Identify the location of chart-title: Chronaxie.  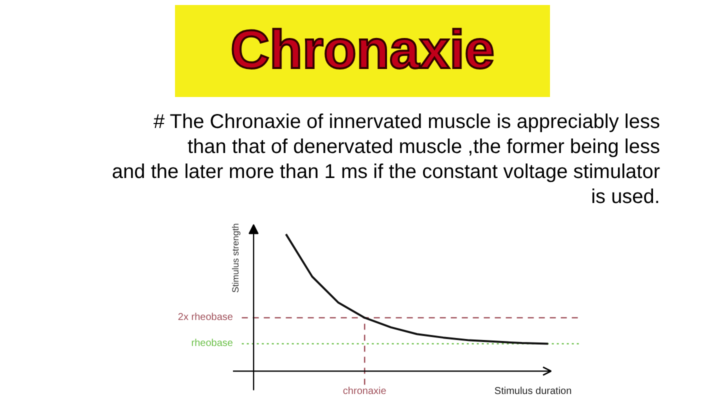
(362, 51).